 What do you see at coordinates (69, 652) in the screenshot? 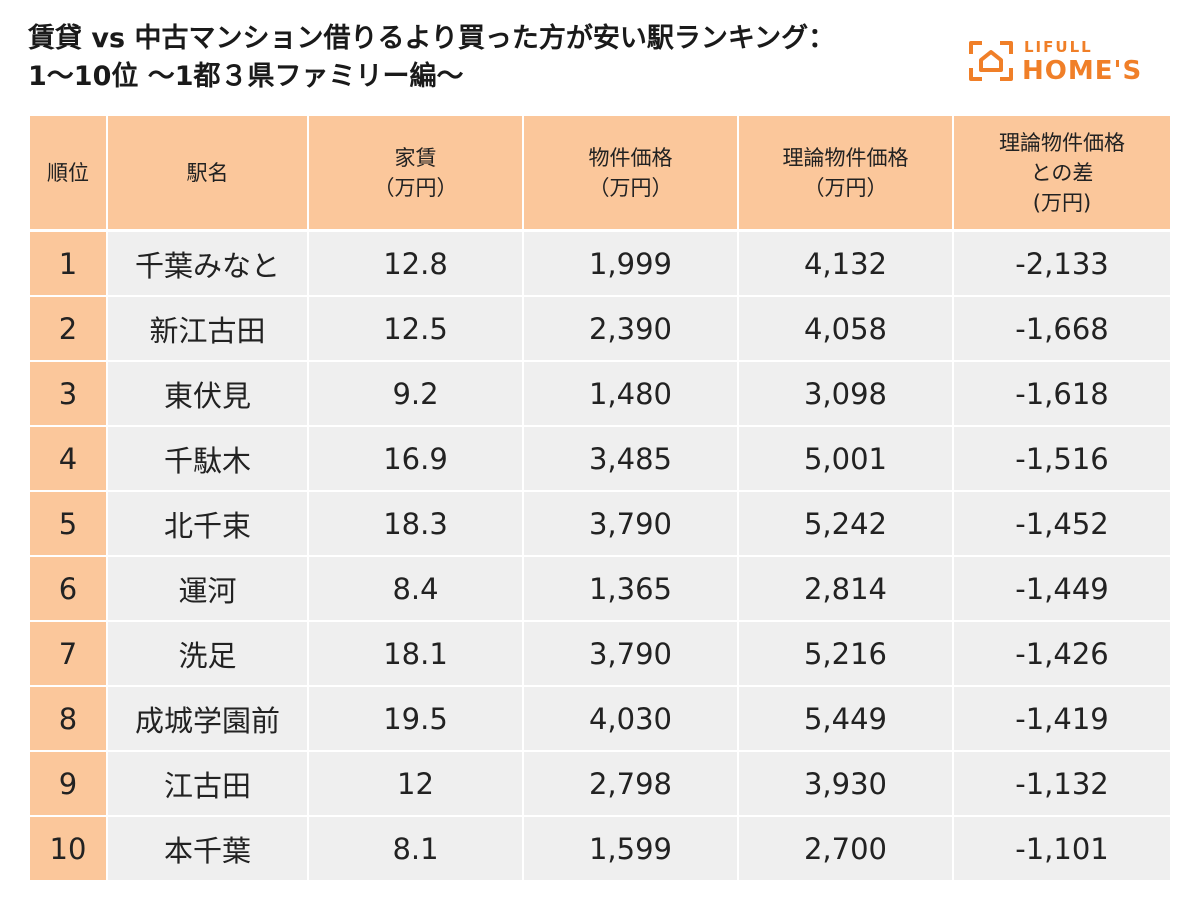
I see `cell-rank: 7` at bounding box center [69, 652].